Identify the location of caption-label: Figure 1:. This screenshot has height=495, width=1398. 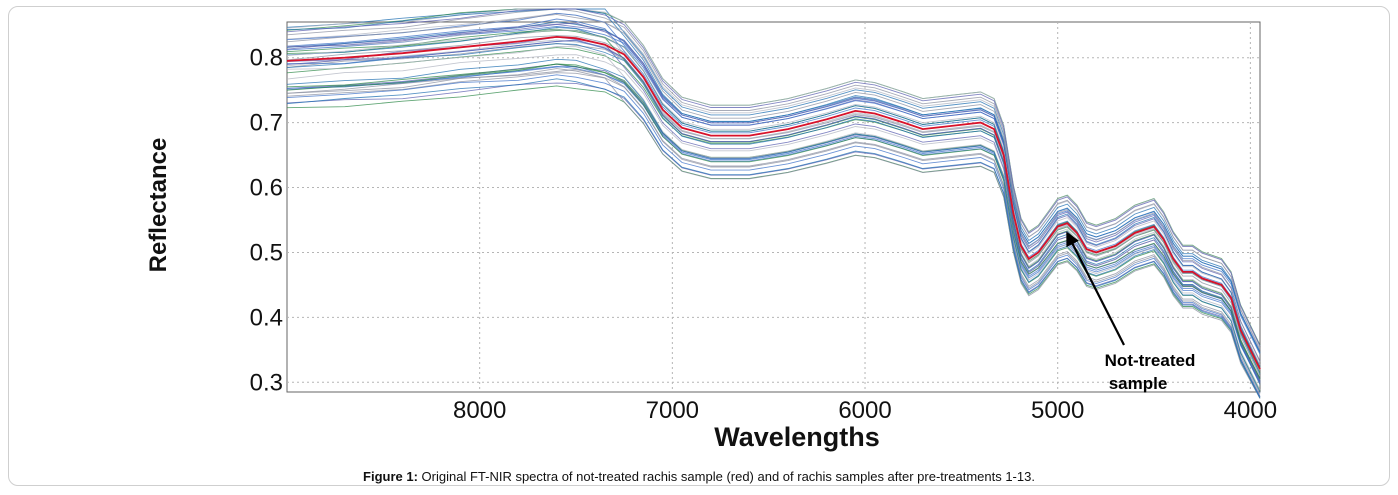
(390, 476).